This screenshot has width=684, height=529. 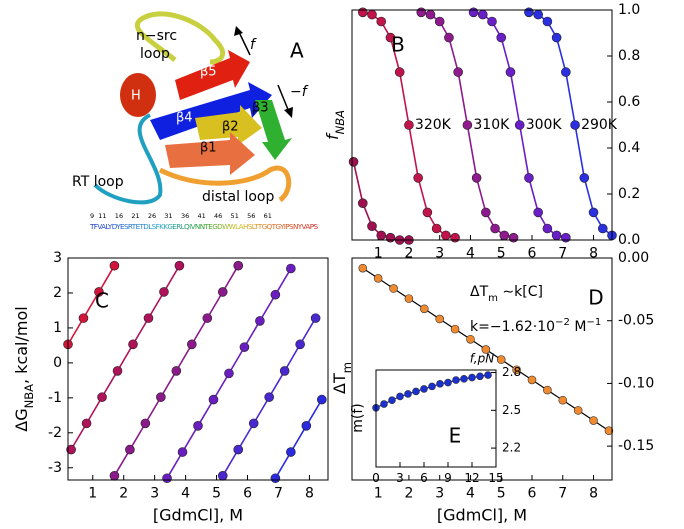 What do you see at coordinates (535, 326) in the screenshot?
I see `annotation: k=−1.62·10−2 M−1` at bounding box center [535, 326].